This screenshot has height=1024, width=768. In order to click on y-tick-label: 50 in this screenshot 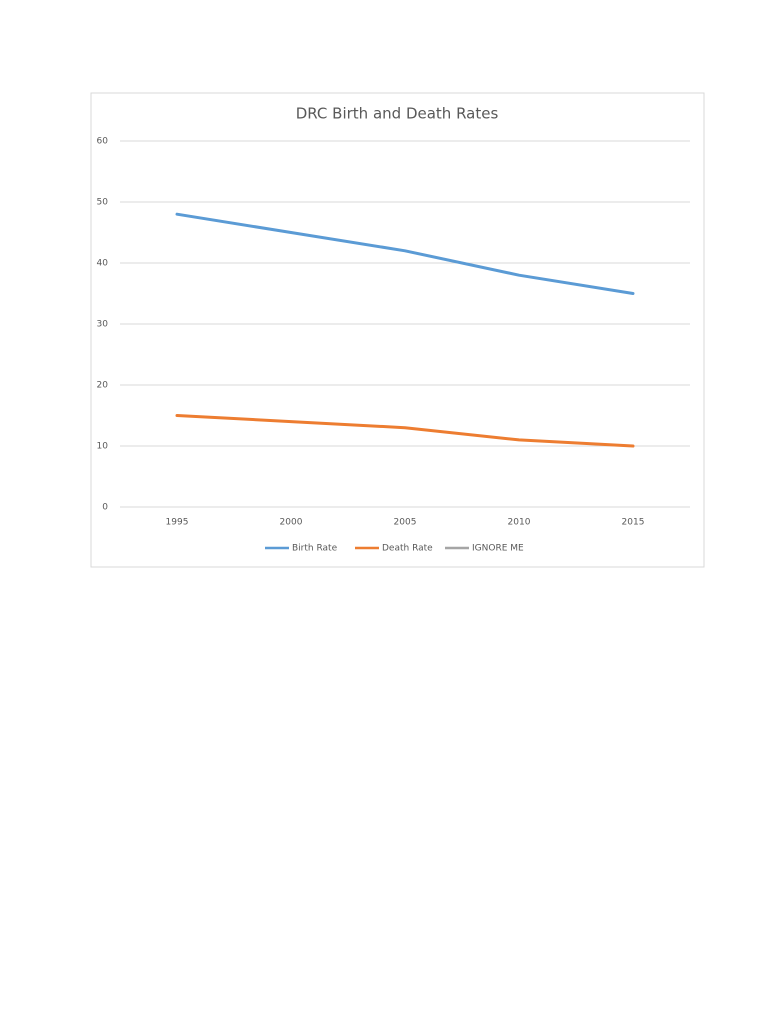, I will do `click(103, 203)`.